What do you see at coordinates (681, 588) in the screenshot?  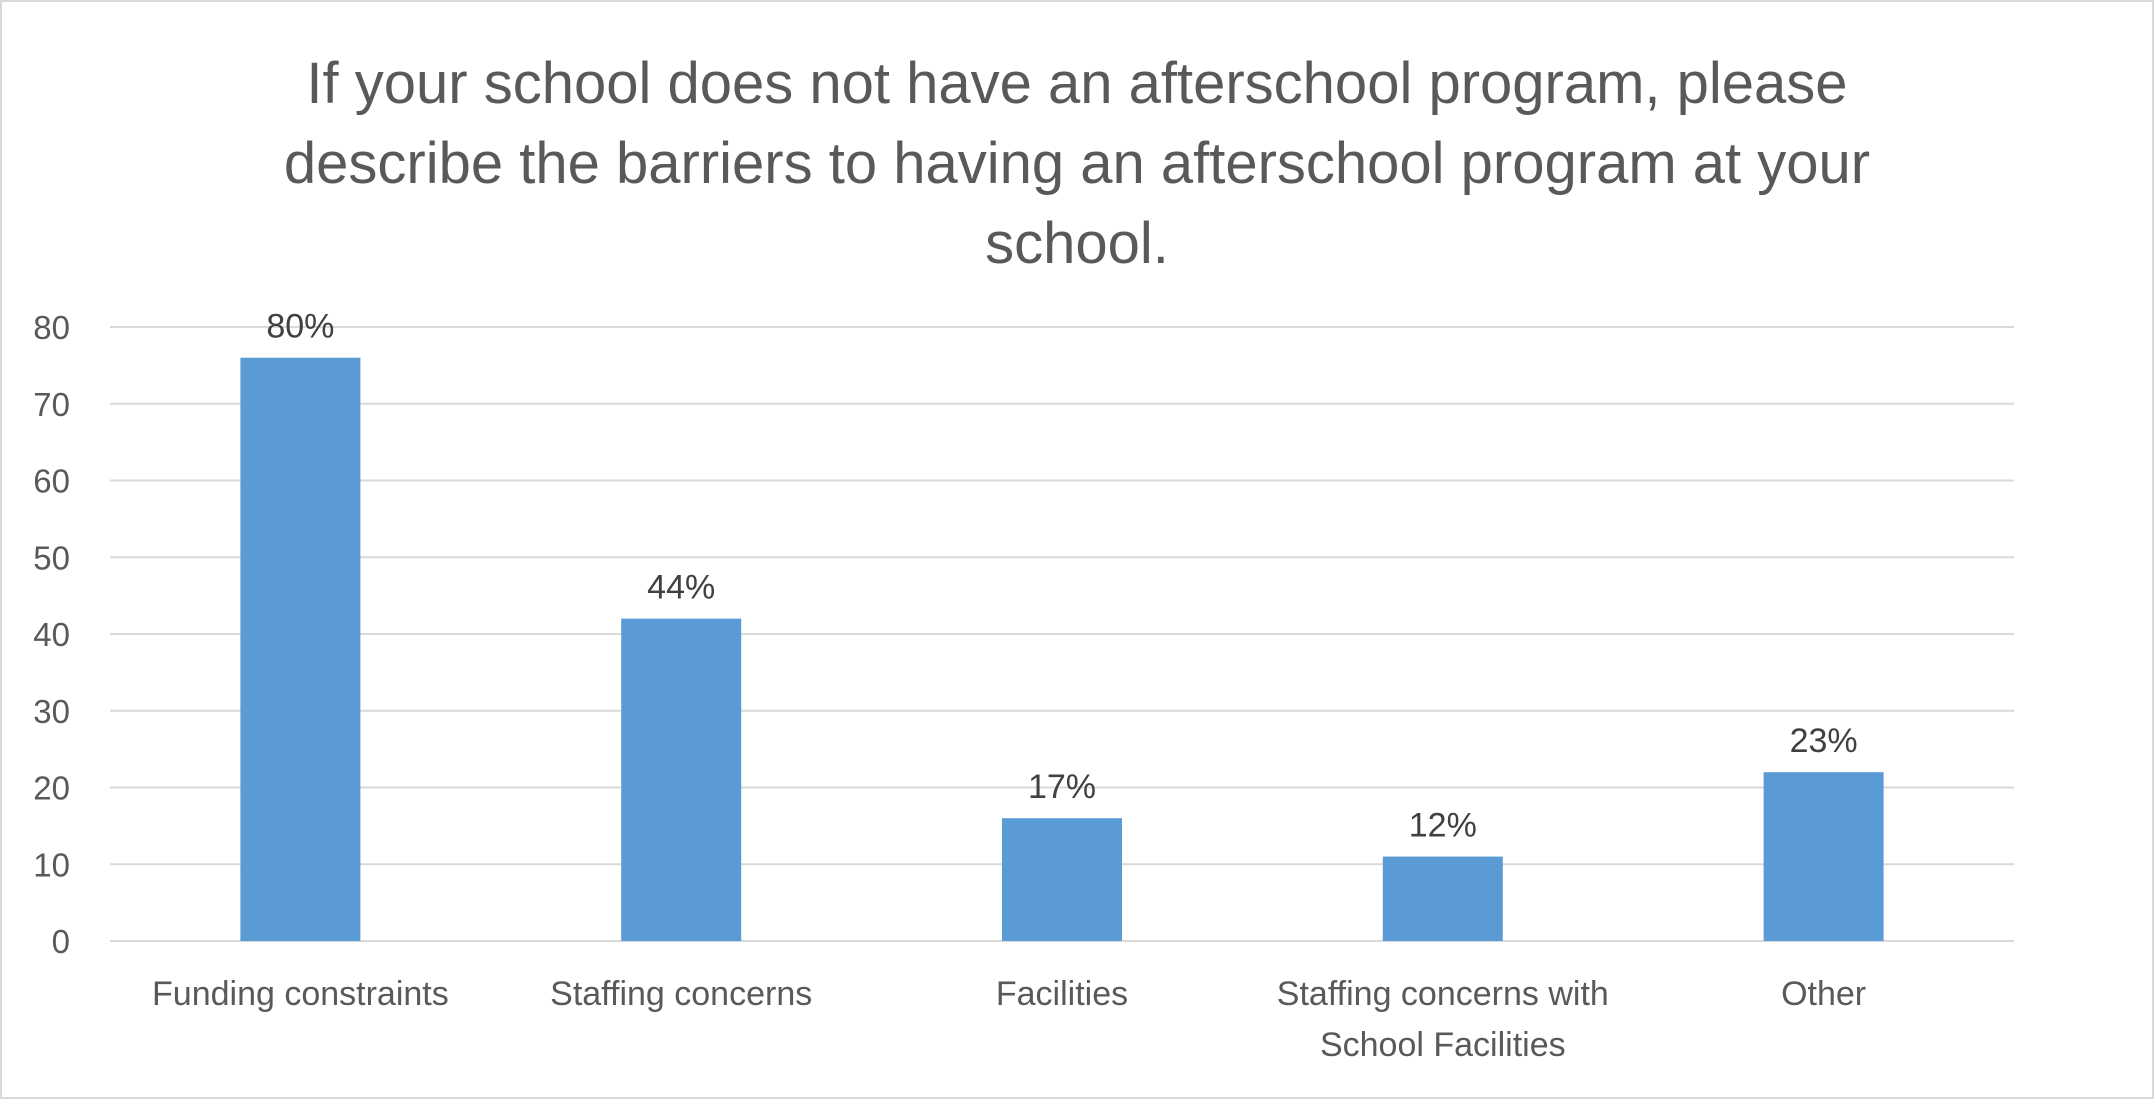 I see `data-label: 44%` at bounding box center [681, 588].